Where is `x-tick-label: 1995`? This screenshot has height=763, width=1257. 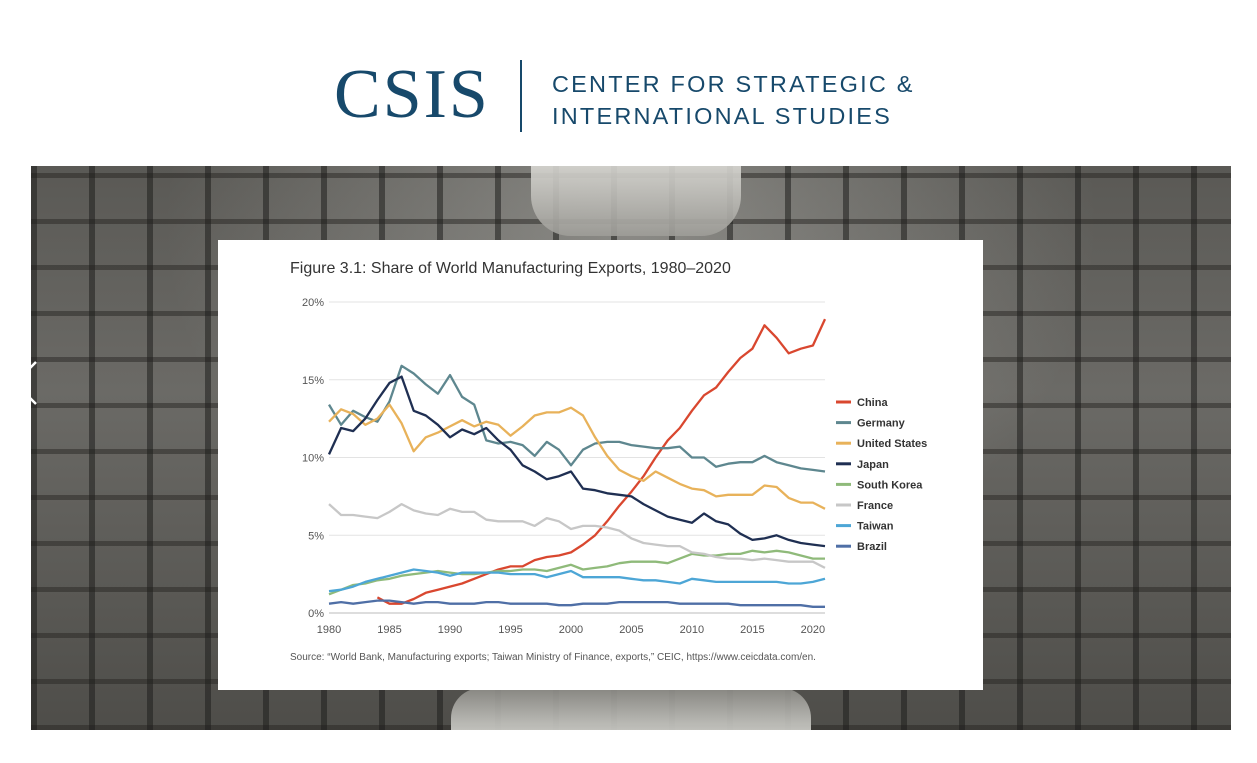
x-tick-label: 1995 is located at coordinates (510, 630).